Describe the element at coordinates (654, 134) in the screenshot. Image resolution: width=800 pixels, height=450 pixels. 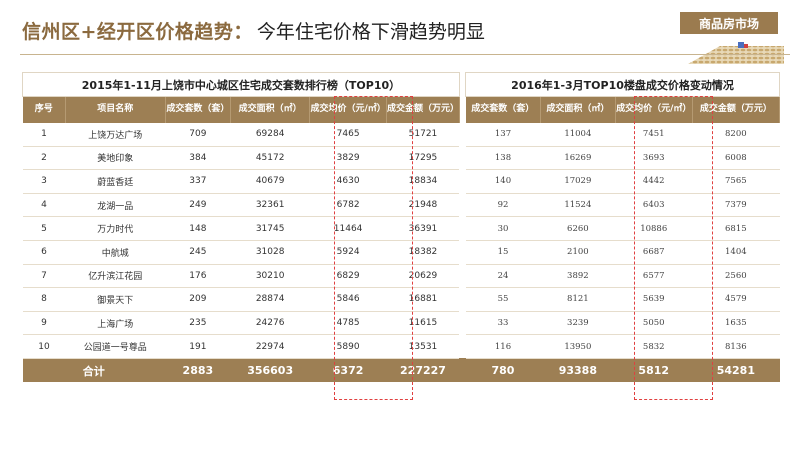
I see `cell-avg-price-2016: 7451` at that location.